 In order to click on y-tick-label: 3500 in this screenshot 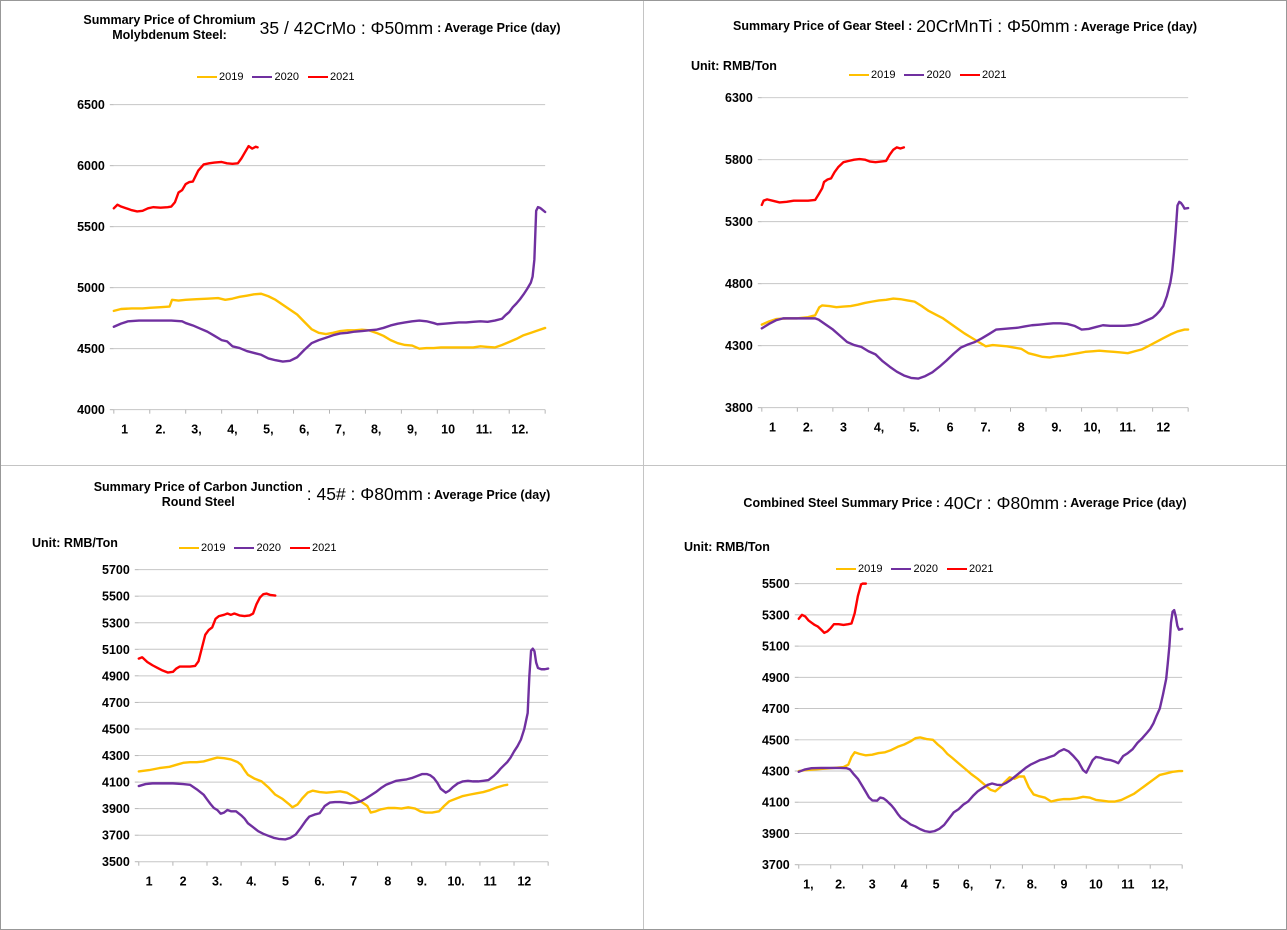, I will do `click(116, 862)`.